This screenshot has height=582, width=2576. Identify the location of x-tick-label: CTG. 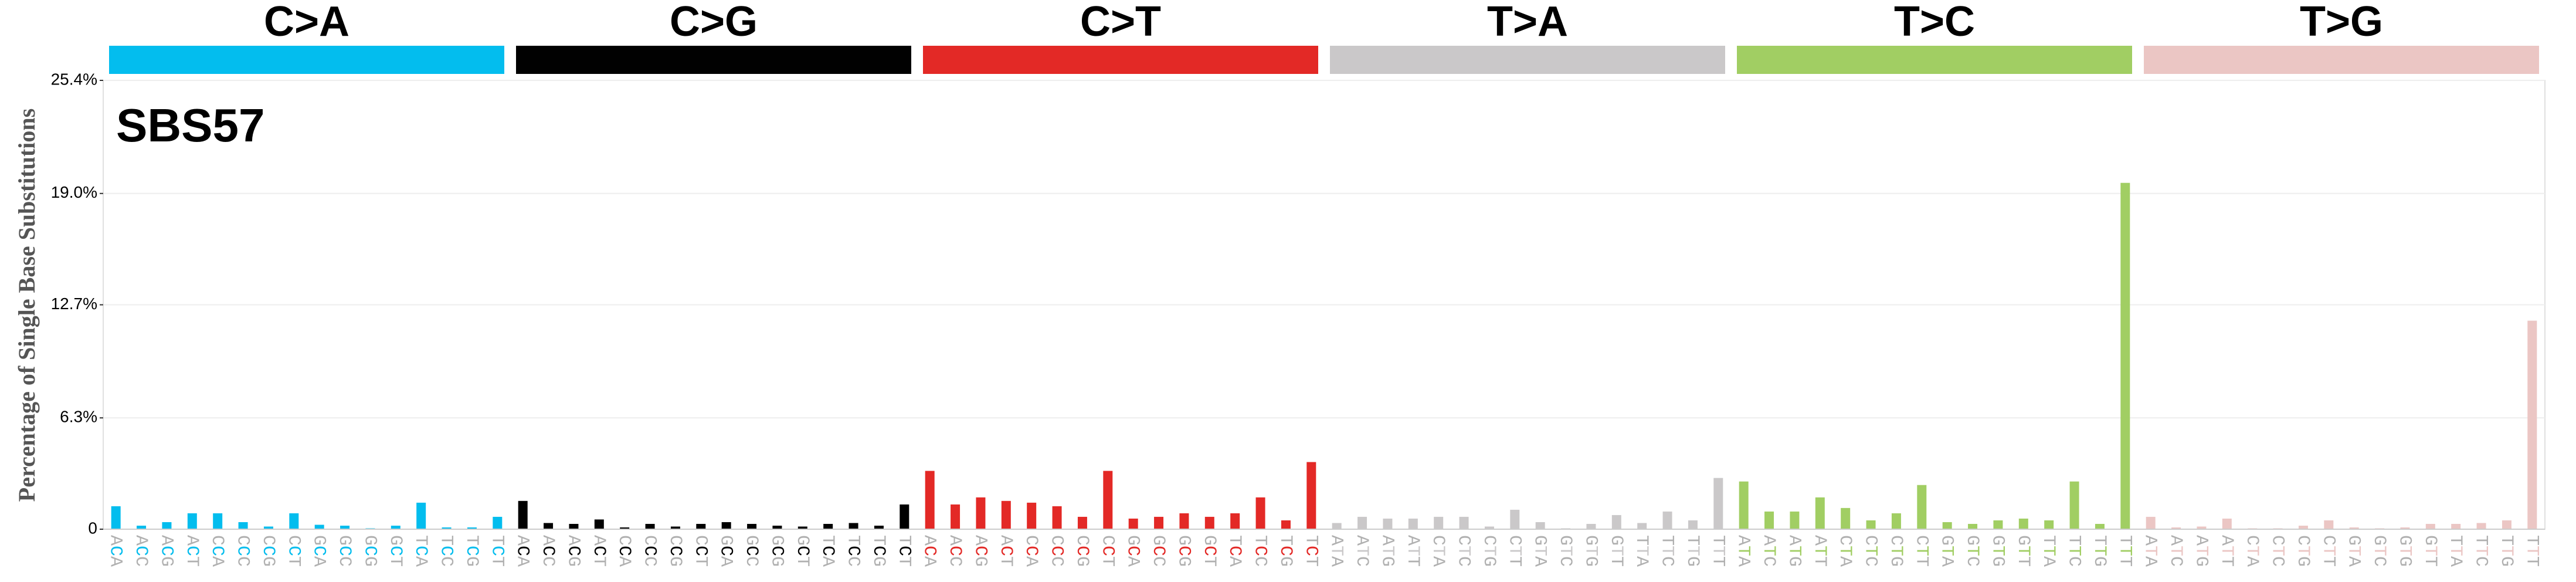
(1489, 551).